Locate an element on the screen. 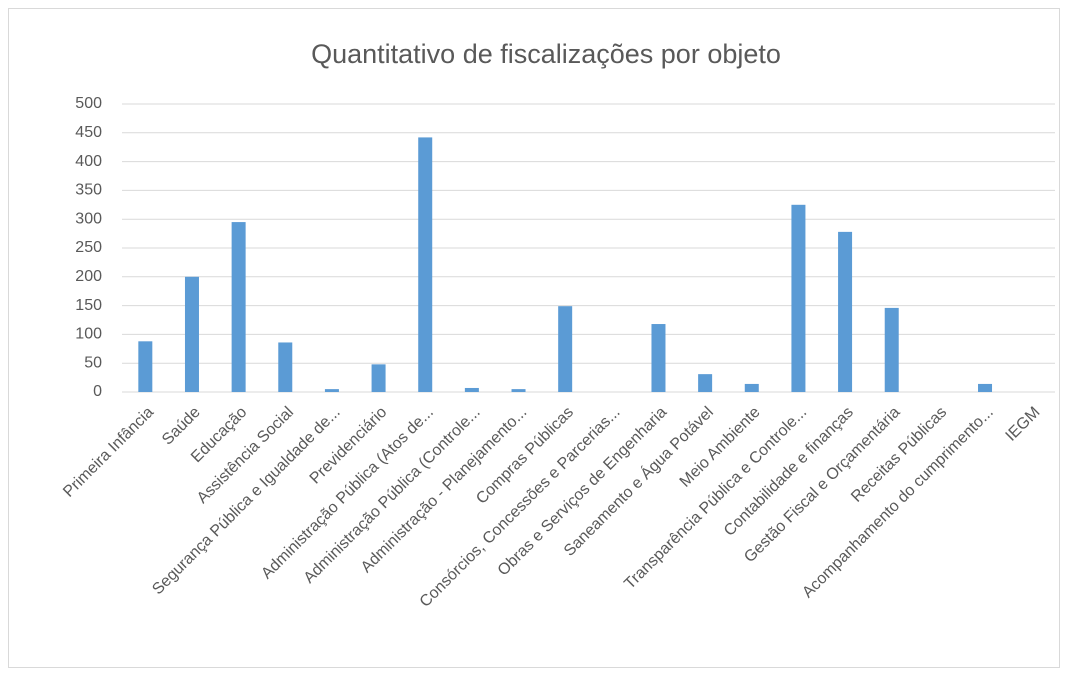  y-tick-label: 100 is located at coordinates (88, 334).